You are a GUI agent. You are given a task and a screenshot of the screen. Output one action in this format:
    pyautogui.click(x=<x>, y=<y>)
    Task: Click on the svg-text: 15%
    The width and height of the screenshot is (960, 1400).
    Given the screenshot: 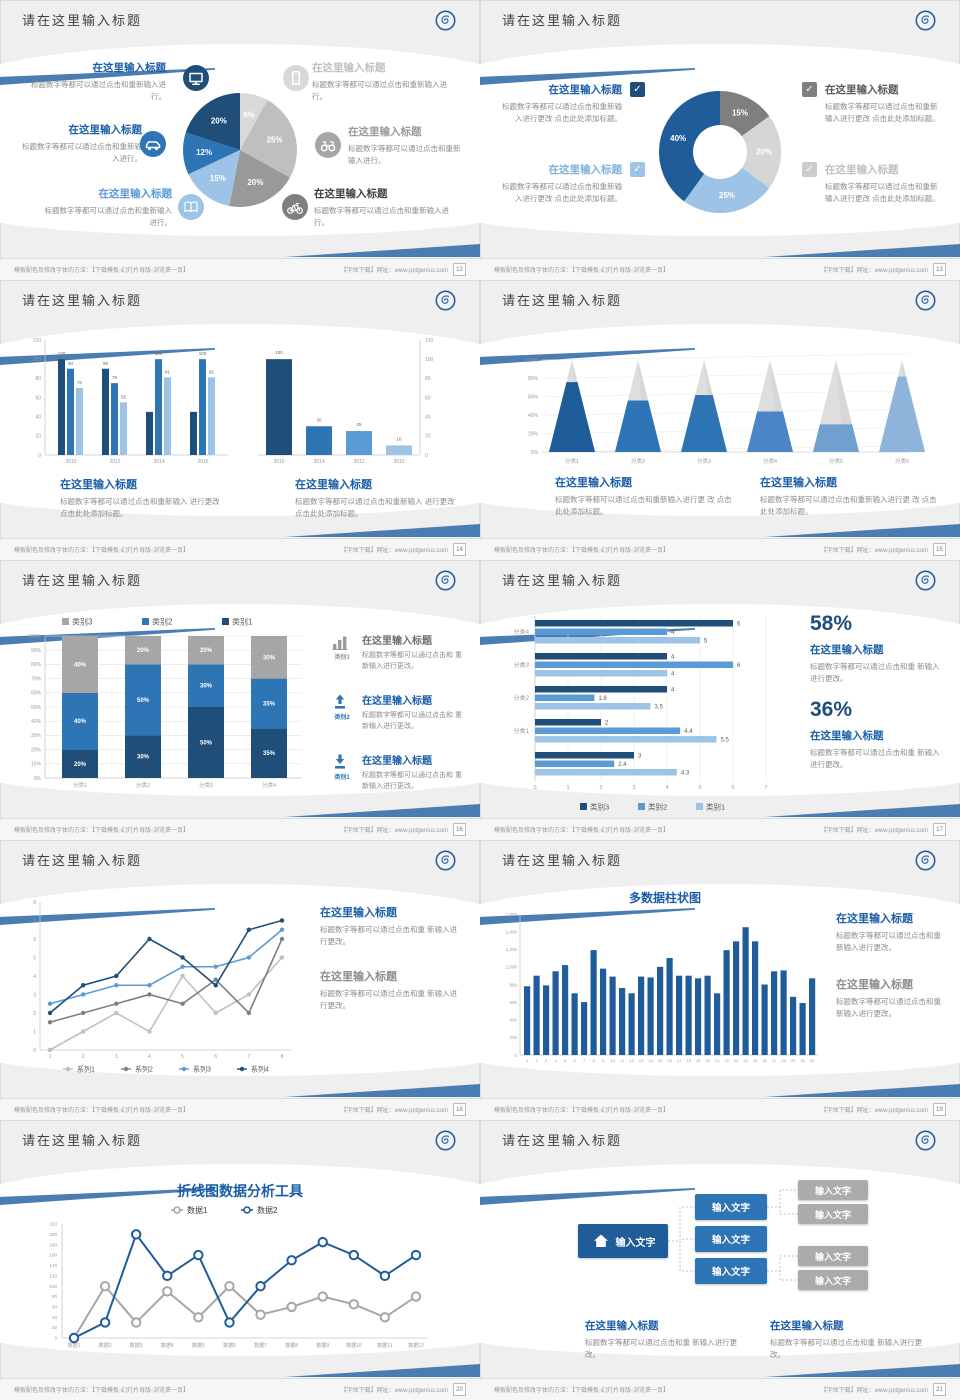 What is the action you would take?
    pyautogui.click(x=218, y=178)
    